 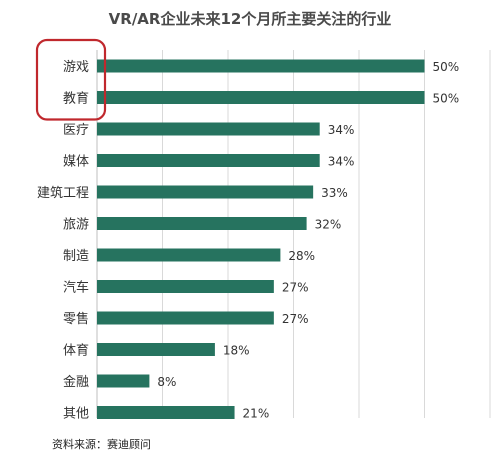 I want to click on category-label: 旅游, so click(x=76, y=225).